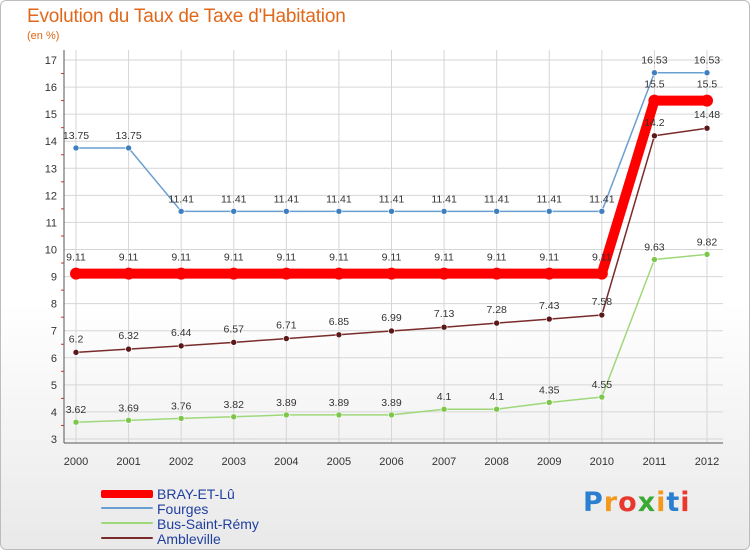 Image resolution: width=750 pixels, height=550 pixels. I want to click on chart-title: Evolution du Taux de Taxe d'Habitation, so click(186, 16).